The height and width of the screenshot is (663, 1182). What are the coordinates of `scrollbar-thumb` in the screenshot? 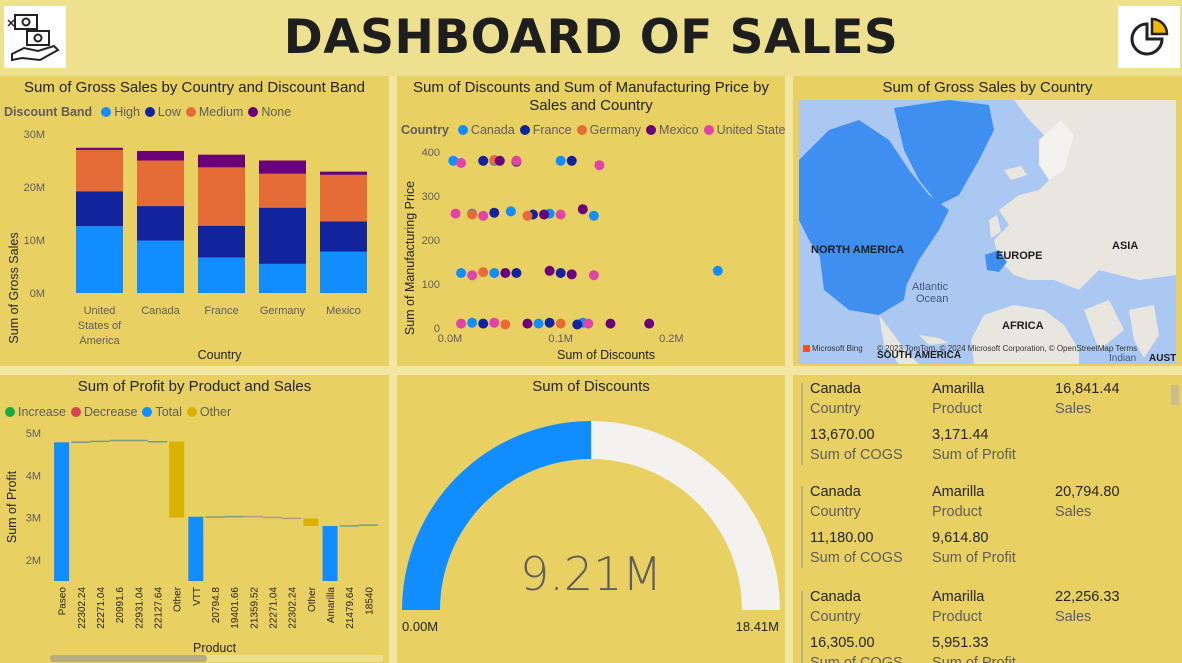 It's located at (128, 658).